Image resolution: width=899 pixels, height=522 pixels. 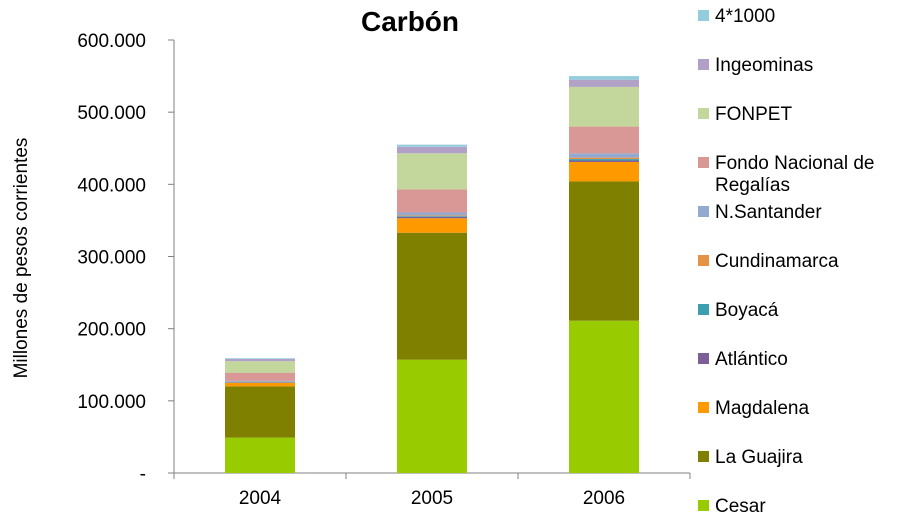 I want to click on legend-label: Atlántico, so click(x=751, y=359).